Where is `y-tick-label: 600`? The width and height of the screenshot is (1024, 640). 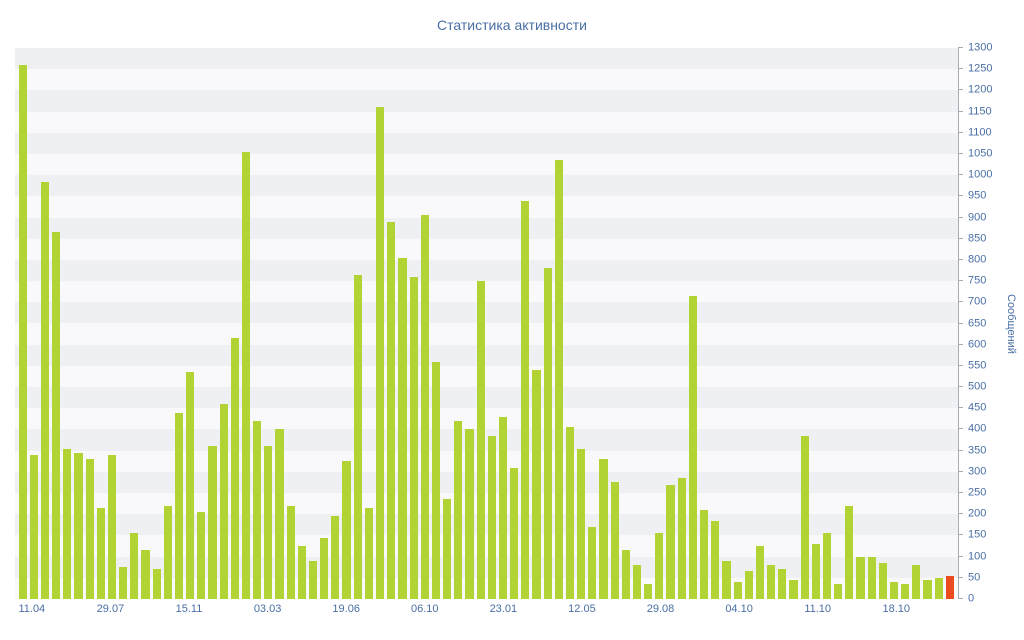
y-tick-label: 600 is located at coordinates (977, 344).